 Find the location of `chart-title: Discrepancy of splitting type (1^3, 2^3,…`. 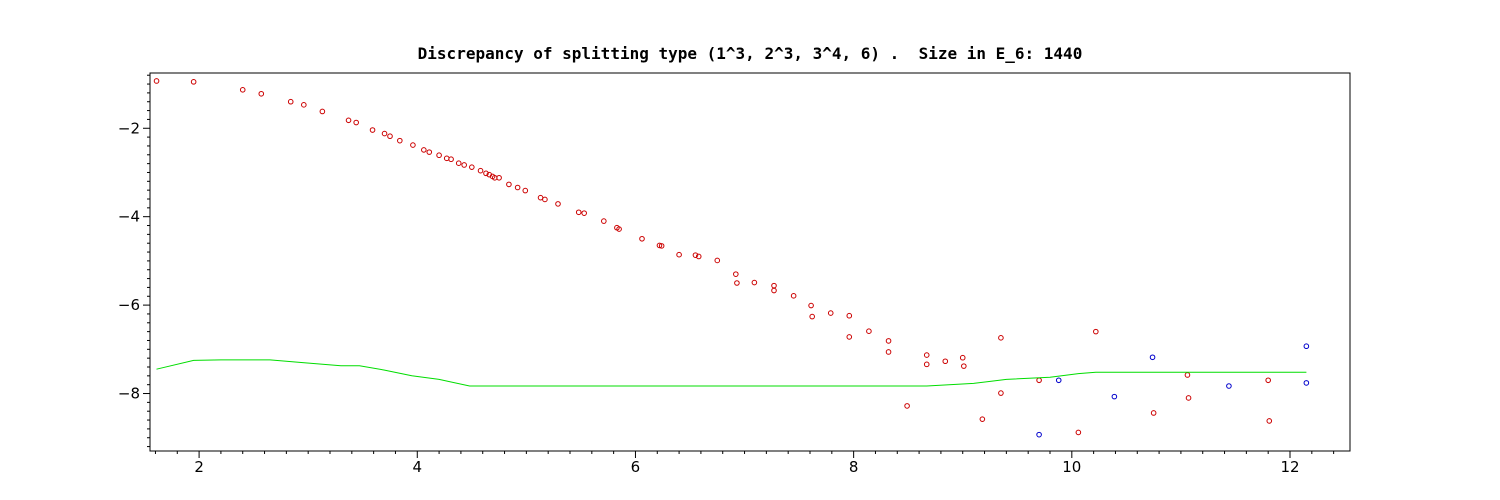

chart-title: Discrepancy of splitting type (1^3, 2^3,… is located at coordinates (750, 53).